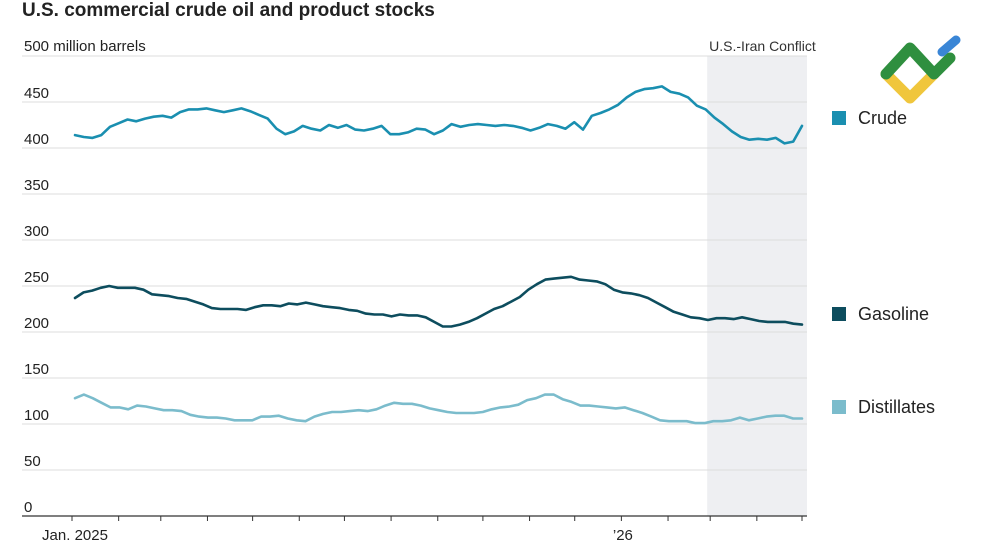  Describe the element at coordinates (762, 46) in the screenshot. I see `shaded-period-label: U.S.-Iran Conflict` at that location.